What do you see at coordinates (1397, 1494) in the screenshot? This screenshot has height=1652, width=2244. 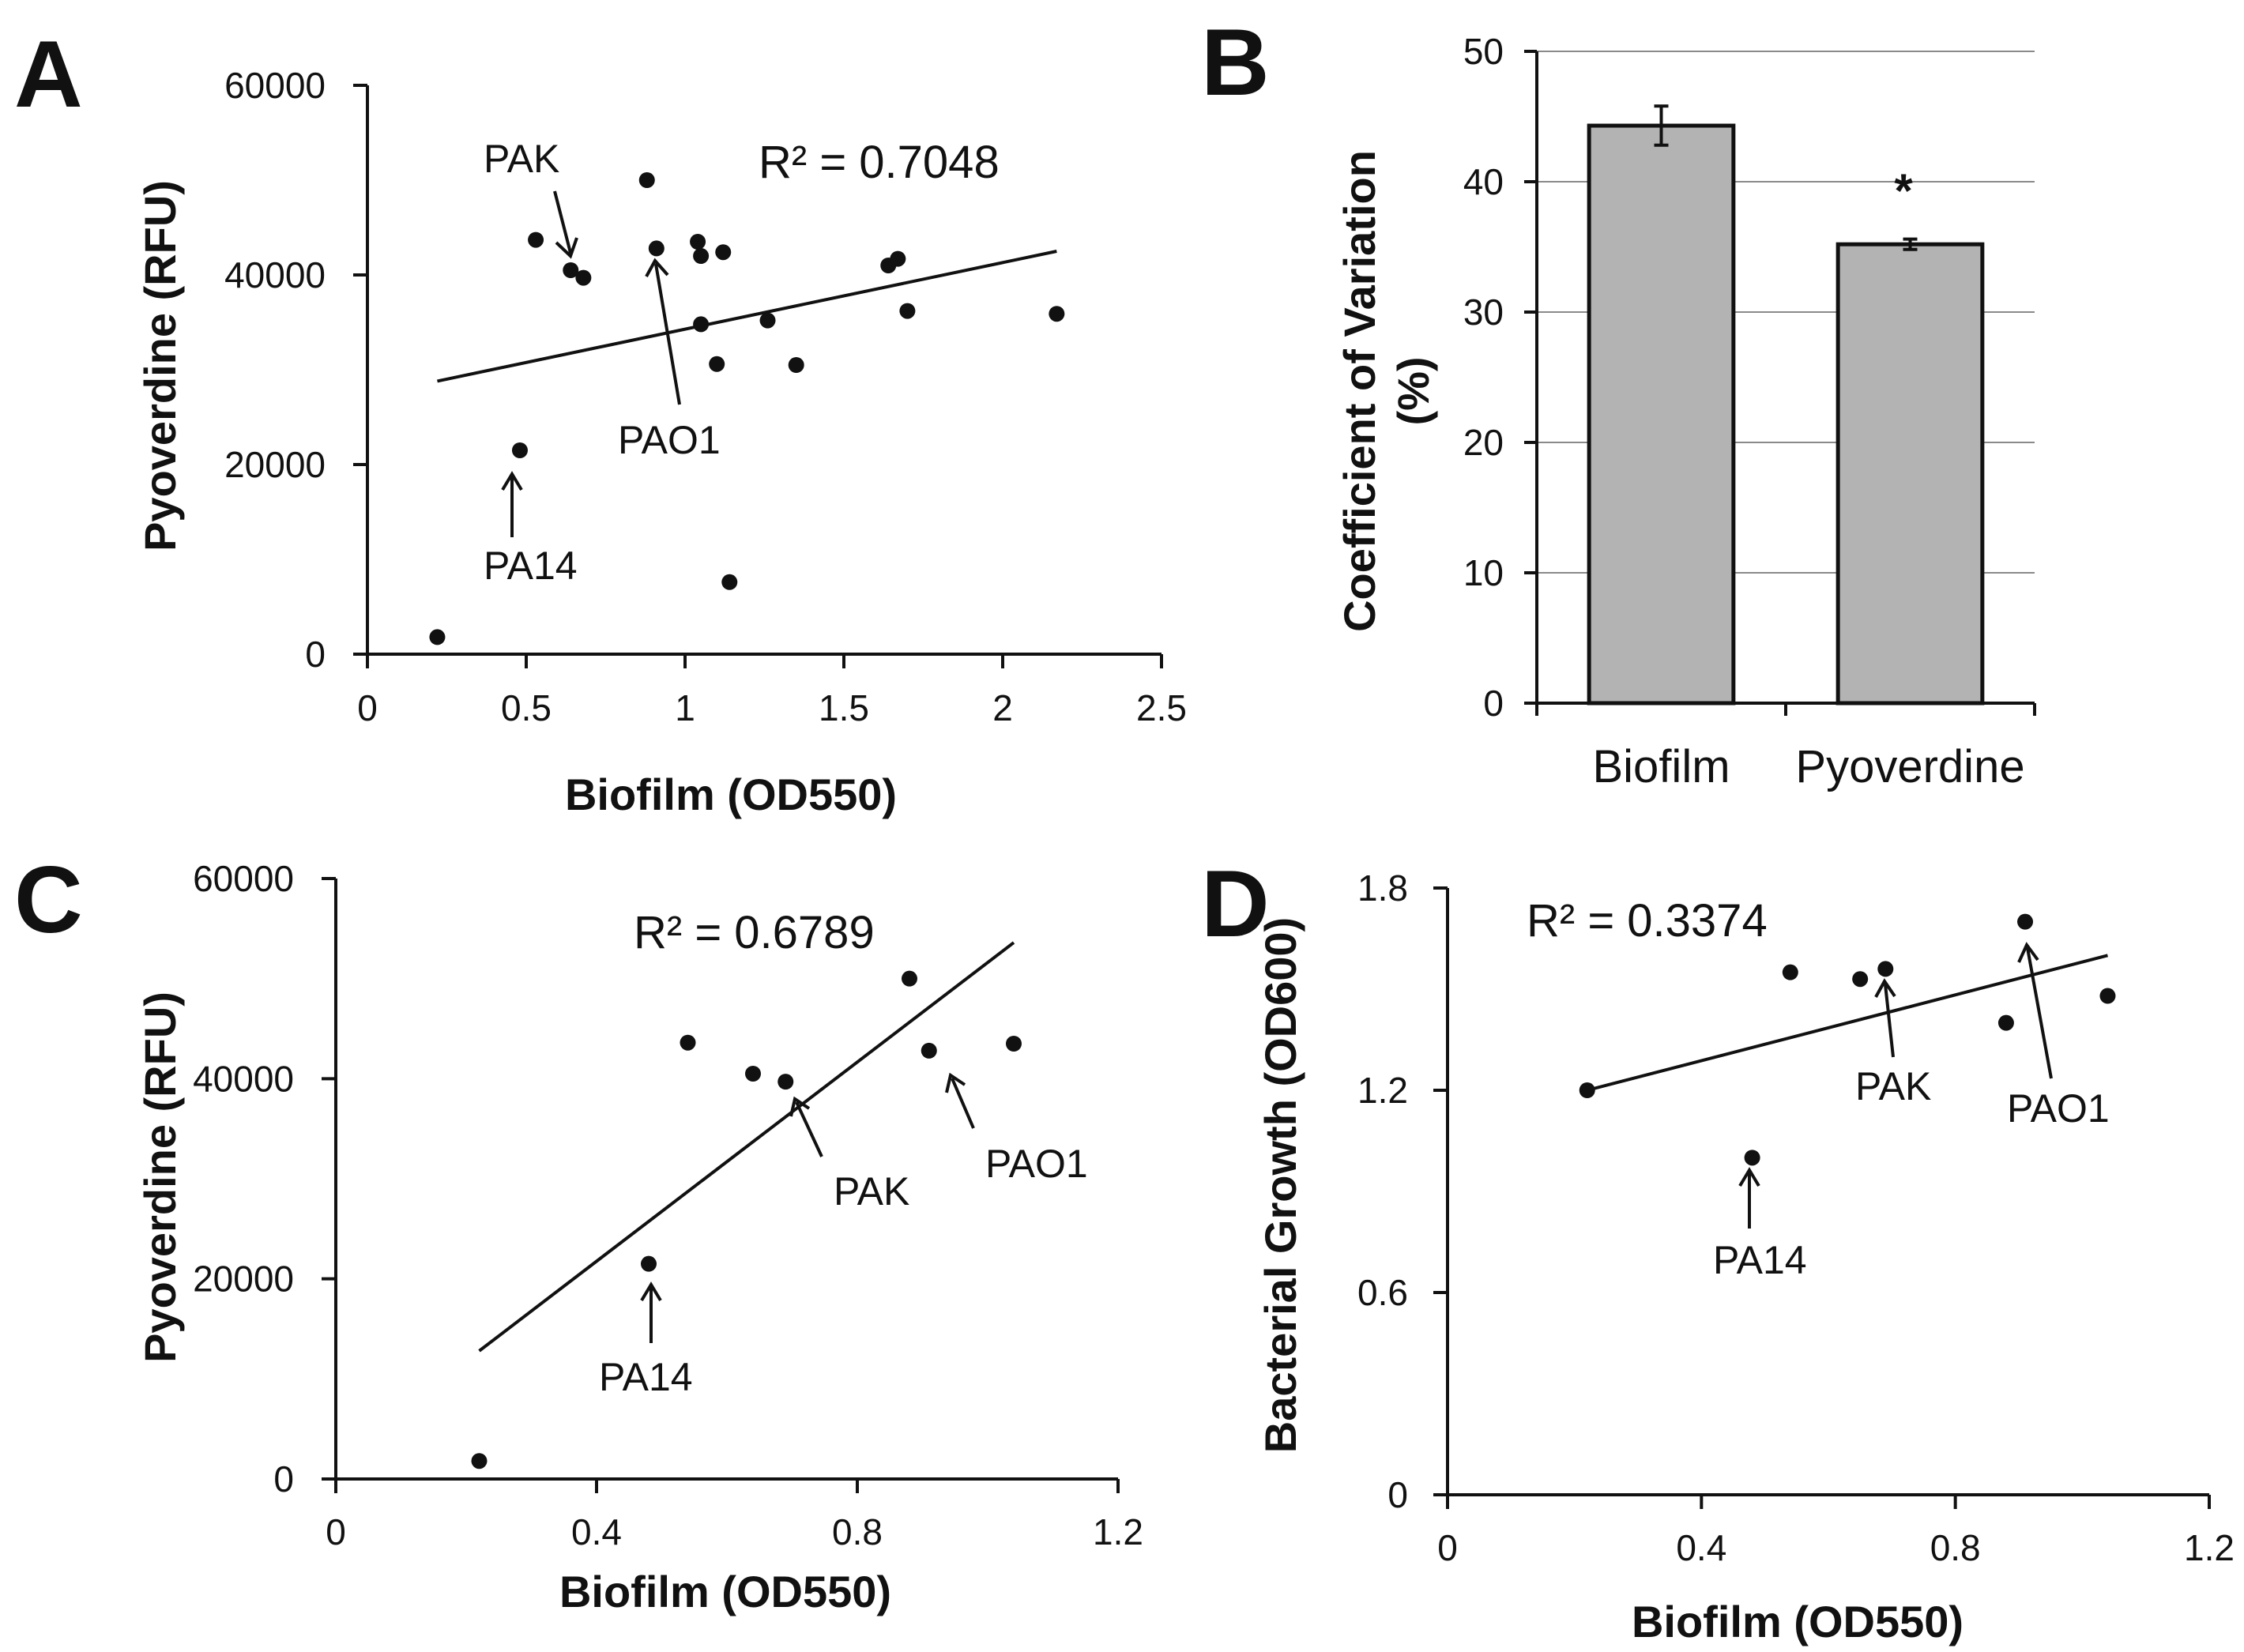 I see `panel-d-y-tick: 0` at bounding box center [1397, 1494].